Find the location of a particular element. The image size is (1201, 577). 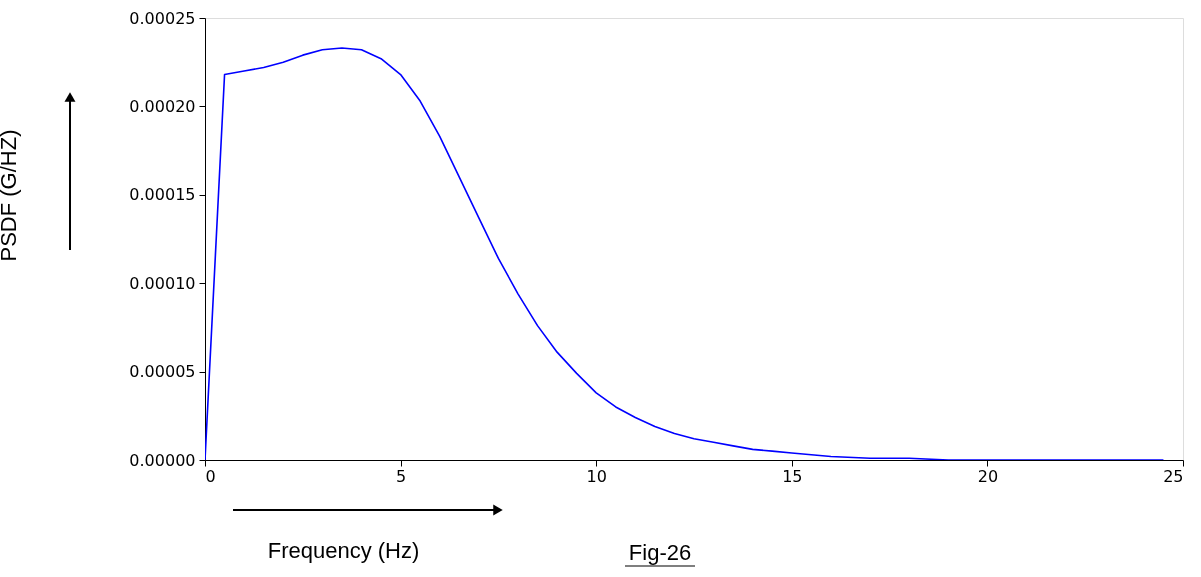

x-tick-label: 15 is located at coordinates (792, 476).